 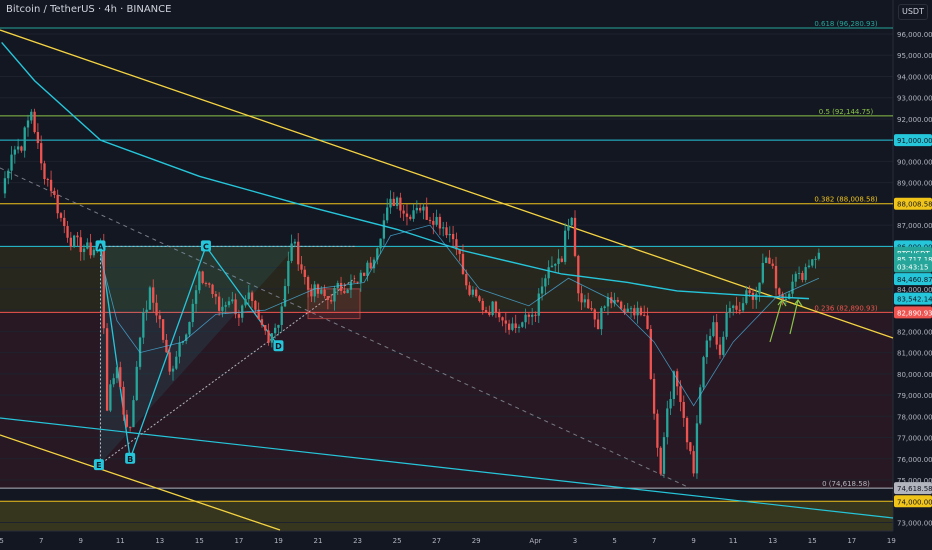 What do you see at coordinates (913, 12) in the screenshot?
I see `currency-button: USDT` at bounding box center [913, 12].